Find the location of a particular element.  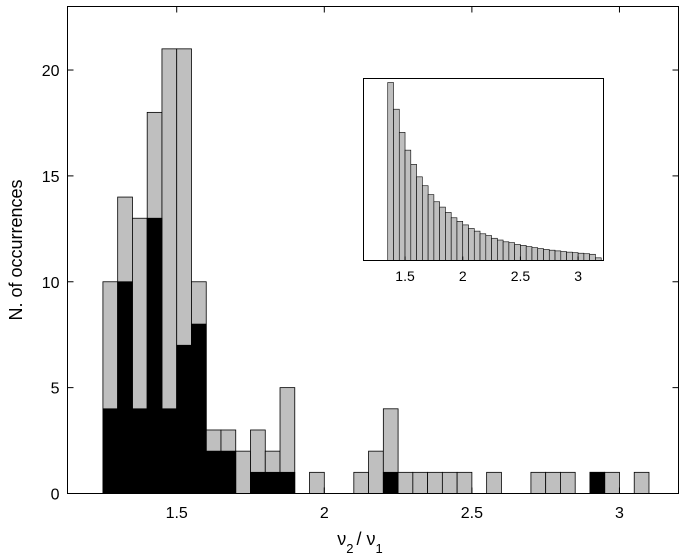

x-tick-label: 1.5 is located at coordinates (177, 513).